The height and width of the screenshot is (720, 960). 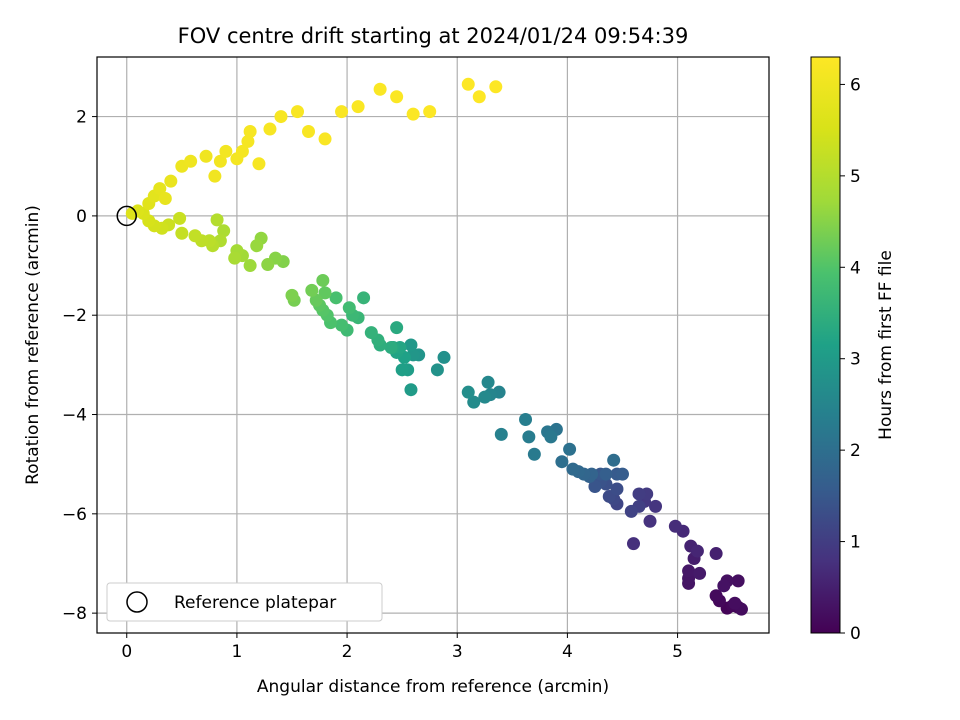 I want to click on x-axis-label: Angular distance from reference (arcmin), so click(x=433, y=687).